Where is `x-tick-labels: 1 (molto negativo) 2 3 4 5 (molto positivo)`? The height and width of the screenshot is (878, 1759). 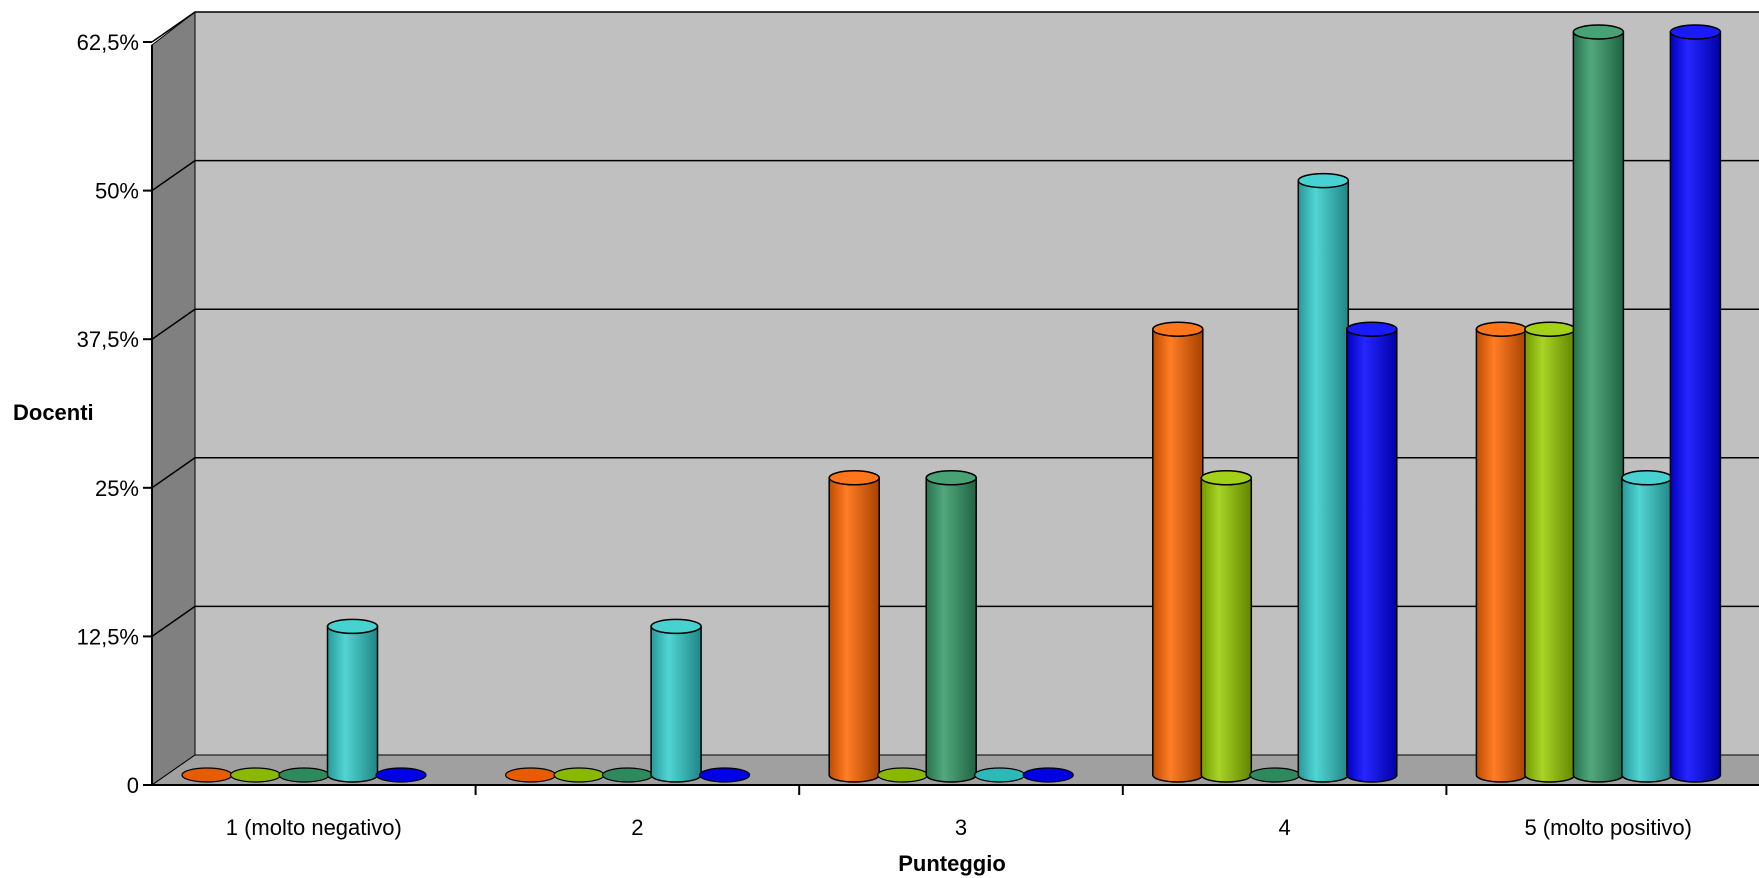 x-tick-labels: 1 (molto negativo) 2 3 4 5 (molto positivo) is located at coordinates (959, 827).